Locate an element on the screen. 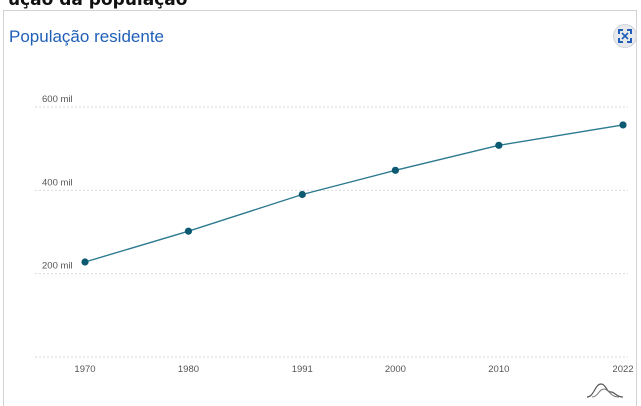 This screenshot has width=641, height=406. x-tick-label: 1970 is located at coordinates (84, 369).